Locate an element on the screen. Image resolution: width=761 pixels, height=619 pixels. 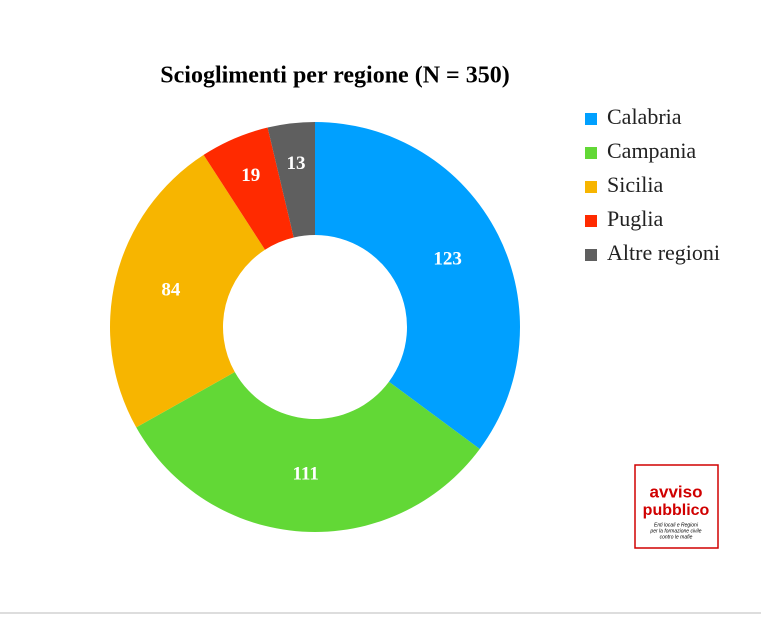
logo-tagline: Enti locali e Regioni is located at coordinates (676, 525).